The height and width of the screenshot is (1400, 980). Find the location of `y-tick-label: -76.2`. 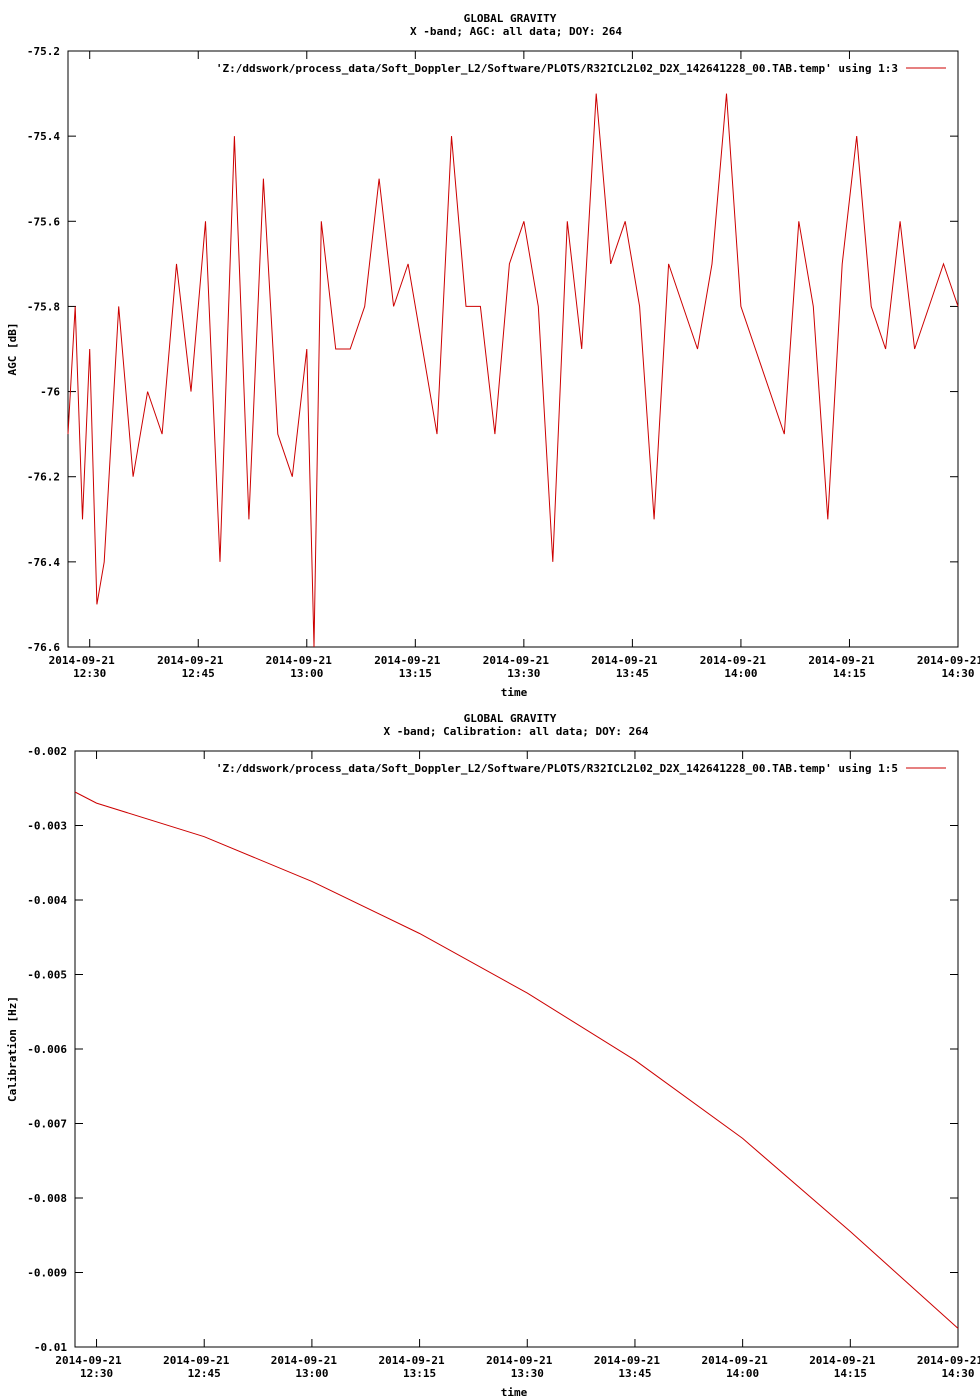

y-tick-label: -76.2 is located at coordinates (43, 477).